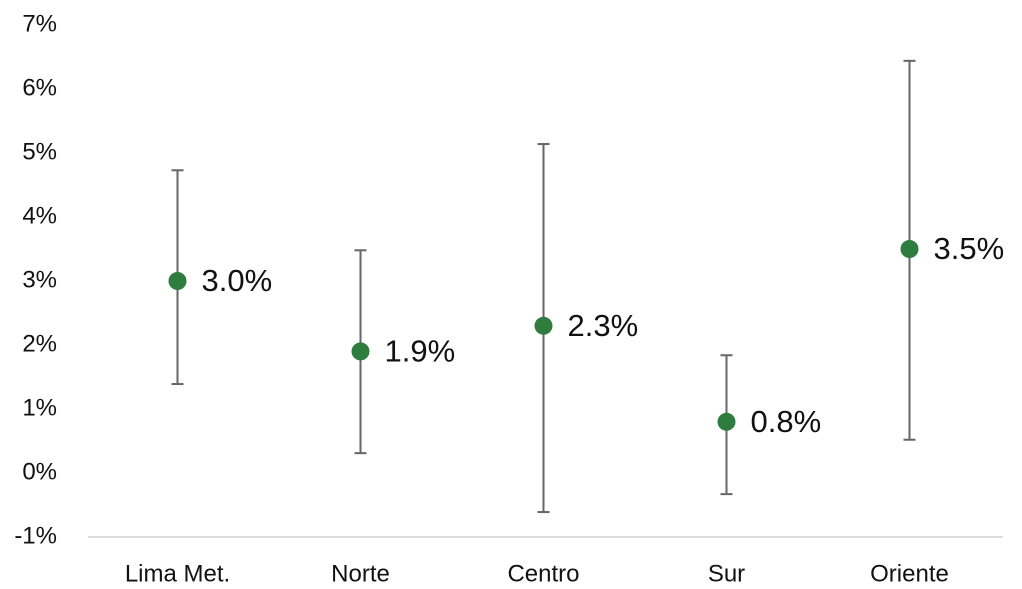 Image resolution: width=1022 pixels, height=589 pixels. I want to click on x-tick-label: Oriente, so click(909, 573).